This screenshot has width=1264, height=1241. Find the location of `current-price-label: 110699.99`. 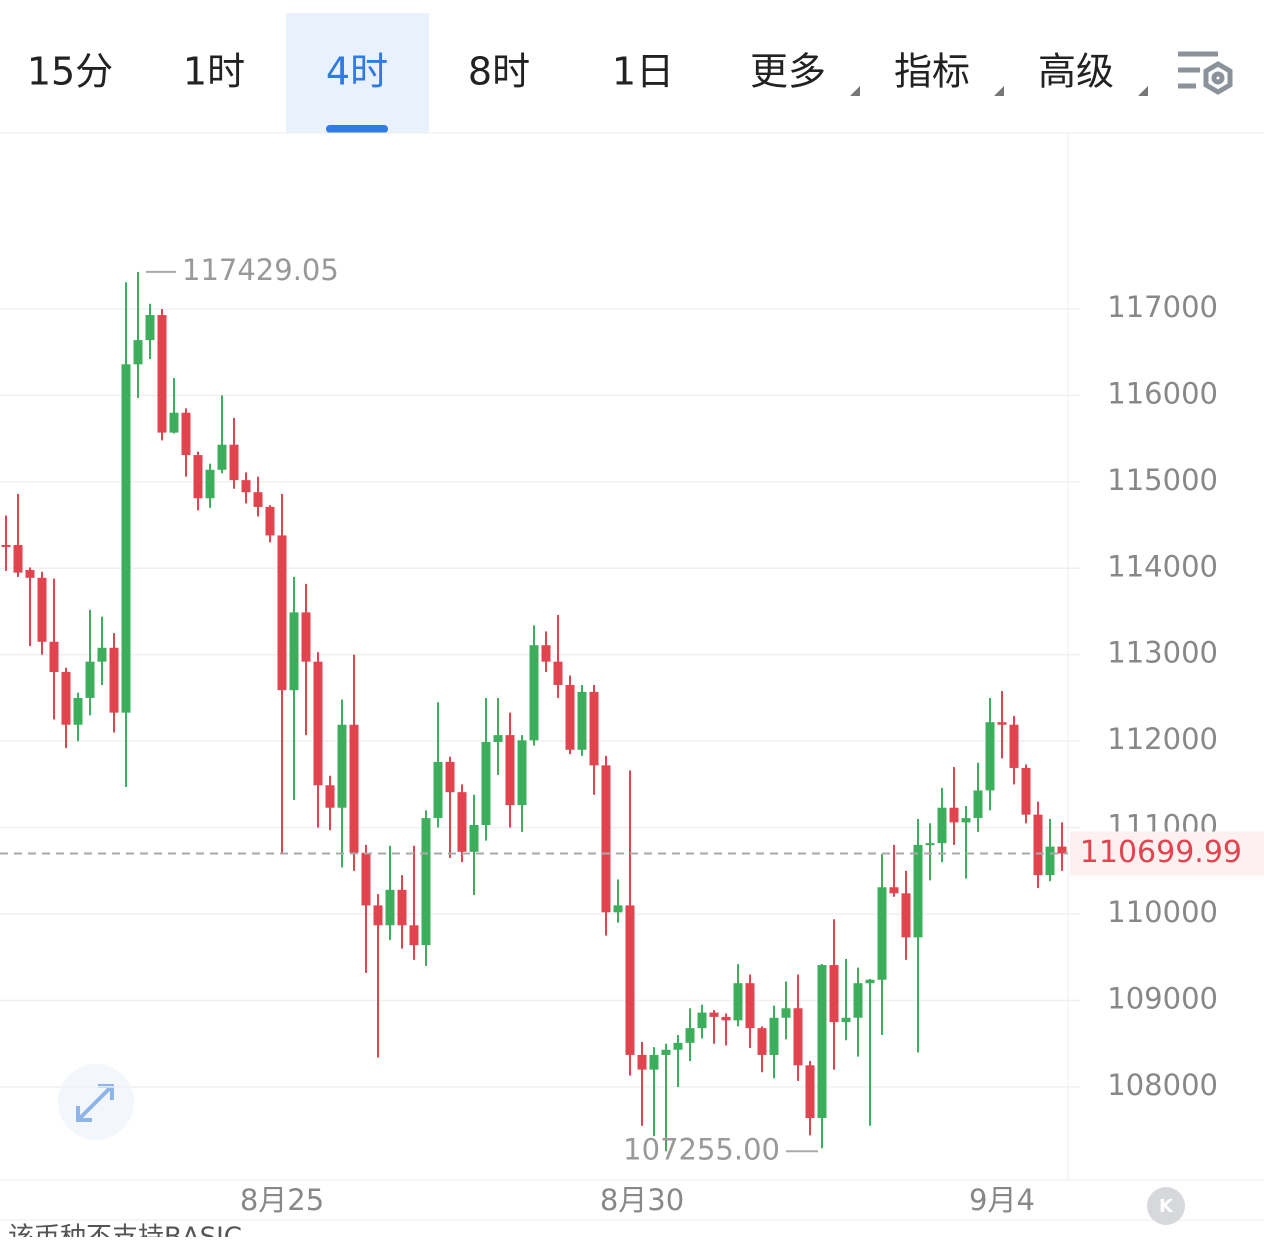

current-price-label: 110699.99 is located at coordinates (1161, 852).